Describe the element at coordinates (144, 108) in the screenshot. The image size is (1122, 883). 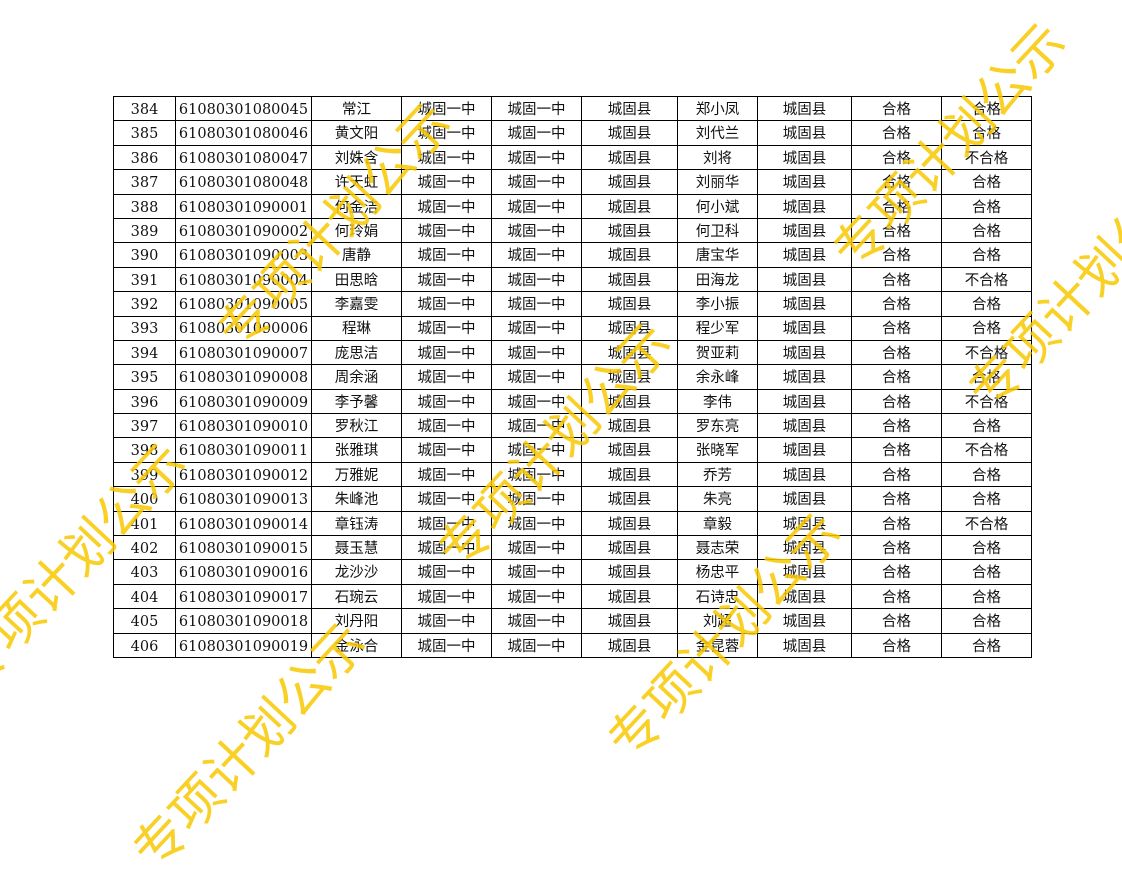
I see `row-number-cell: 384` at that location.